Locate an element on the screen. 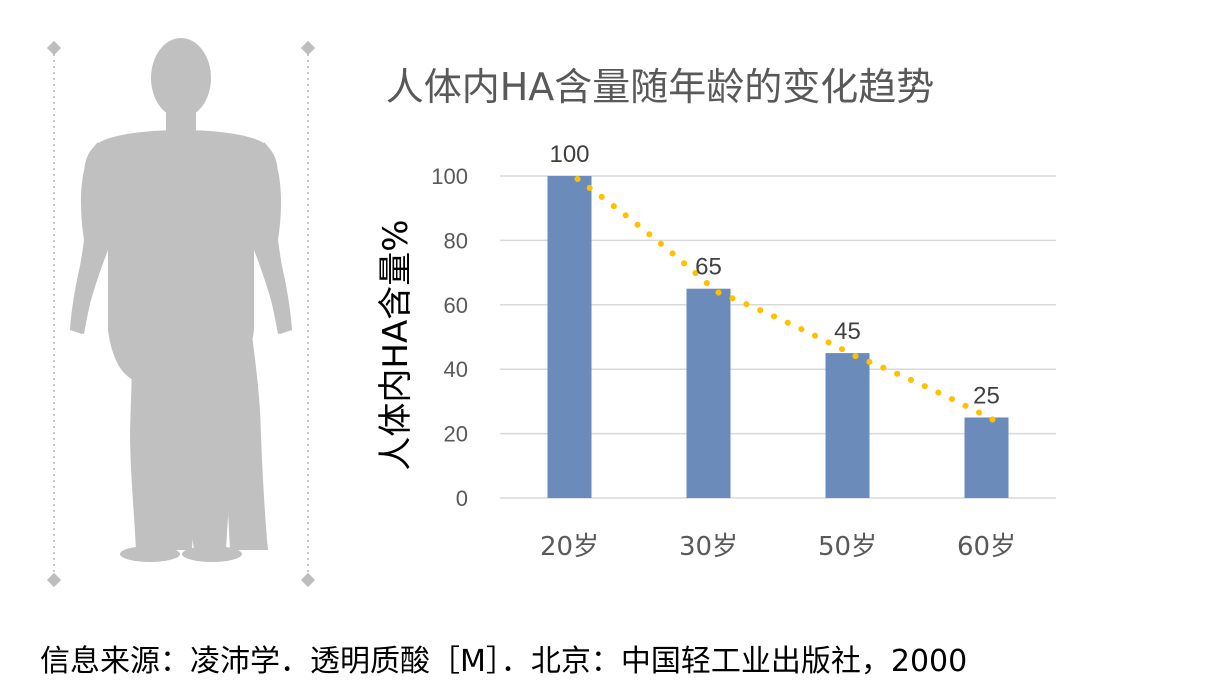  y-tick-label: 40 is located at coordinates (456, 369).